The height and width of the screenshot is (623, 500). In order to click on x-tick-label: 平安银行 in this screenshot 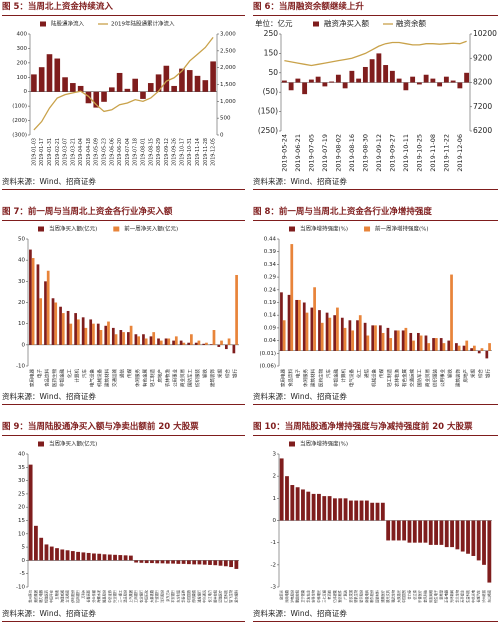, I will do `click(172, 596)`.